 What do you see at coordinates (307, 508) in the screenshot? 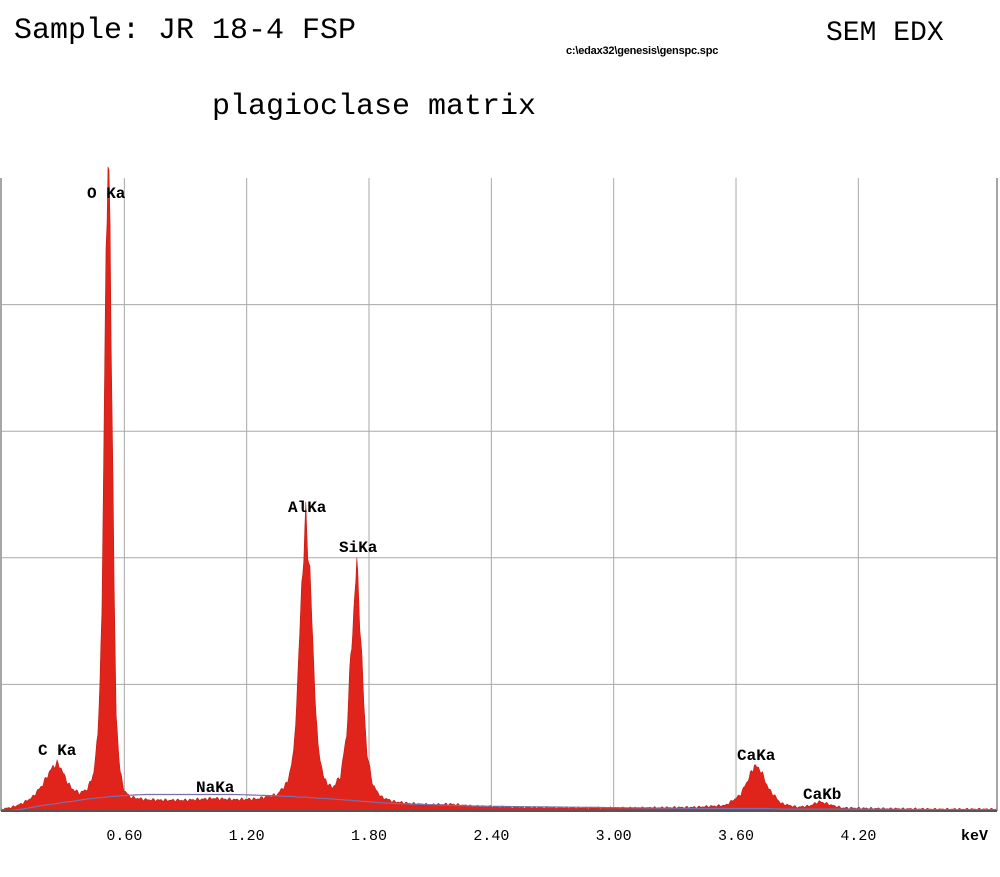
I see `peak-label: AlKa` at bounding box center [307, 508].